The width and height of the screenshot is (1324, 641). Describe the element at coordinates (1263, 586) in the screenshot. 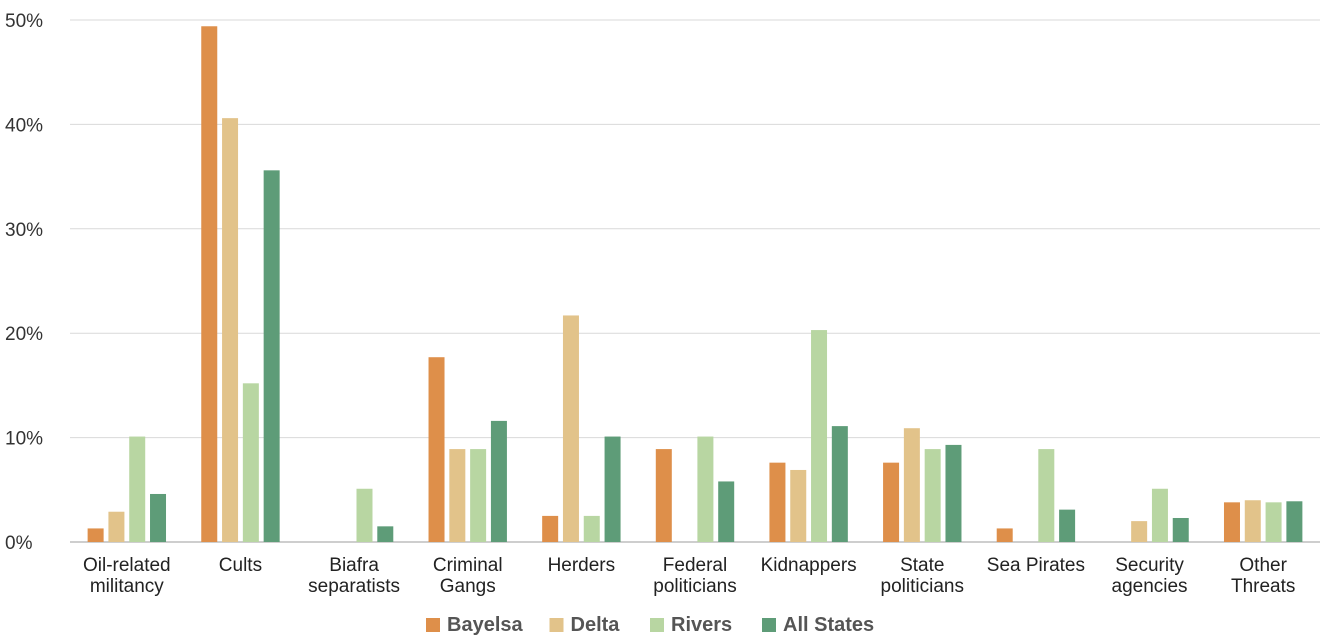

I see `x-category-label: Threats` at that location.